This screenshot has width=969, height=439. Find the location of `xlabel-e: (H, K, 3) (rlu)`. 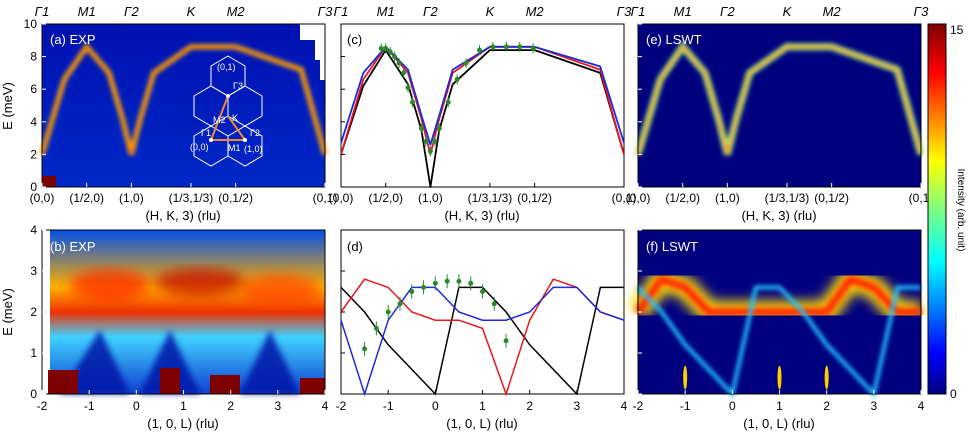

xlabel-e: (H, K, 3) (rlu) is located at coordinates (778, 215).